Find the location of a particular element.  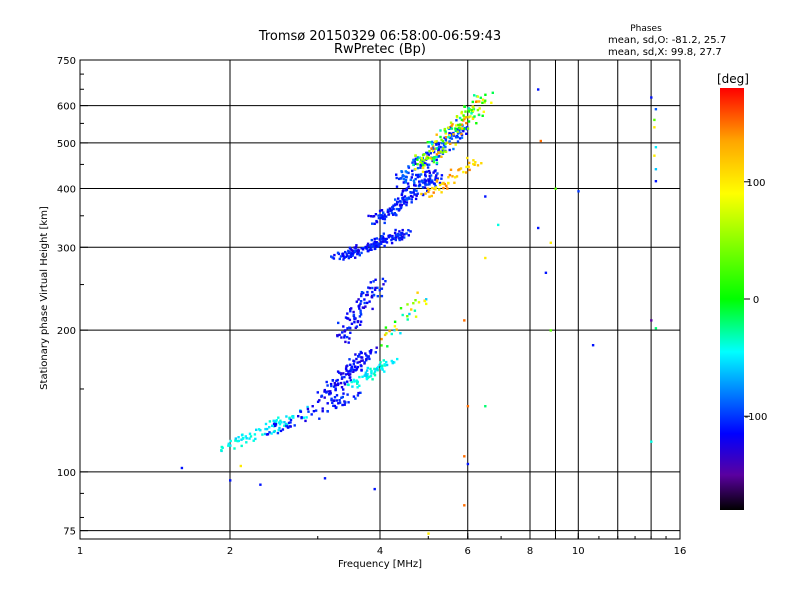

y-tick-label: 300 is located at coordinates (66, 248).